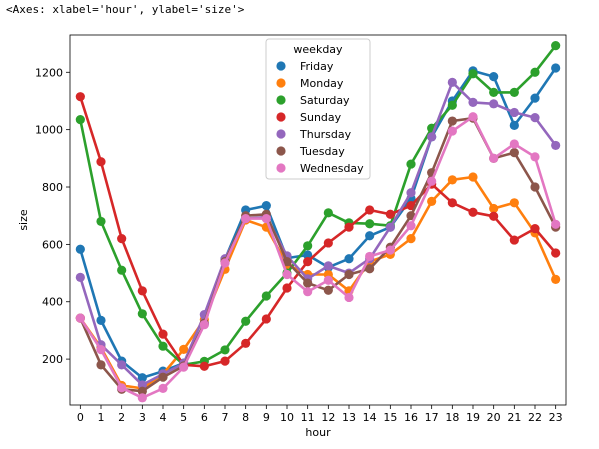  What do you see at coordinates (266, 417) in the screenshot?
I see `x-tick-label: 9` at bounding box center [266, 417].